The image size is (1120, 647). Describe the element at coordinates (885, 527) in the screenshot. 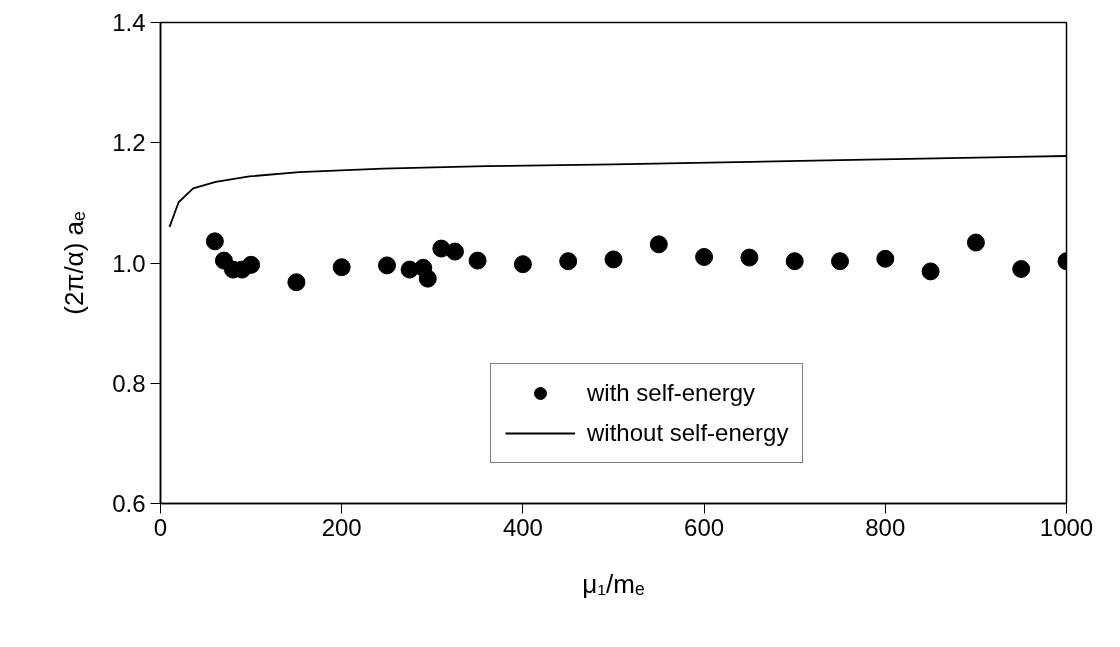

I see `x-tick-label: 800` at that location.